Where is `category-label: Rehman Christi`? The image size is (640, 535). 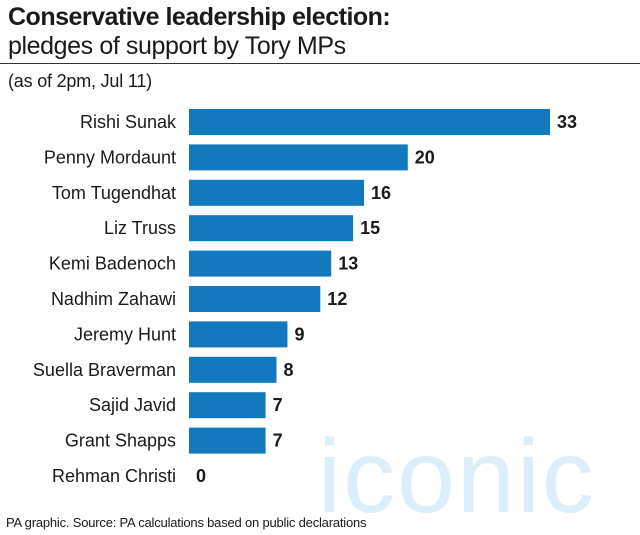
category-label: Rehman Christi is located at coordinates (114, 476).